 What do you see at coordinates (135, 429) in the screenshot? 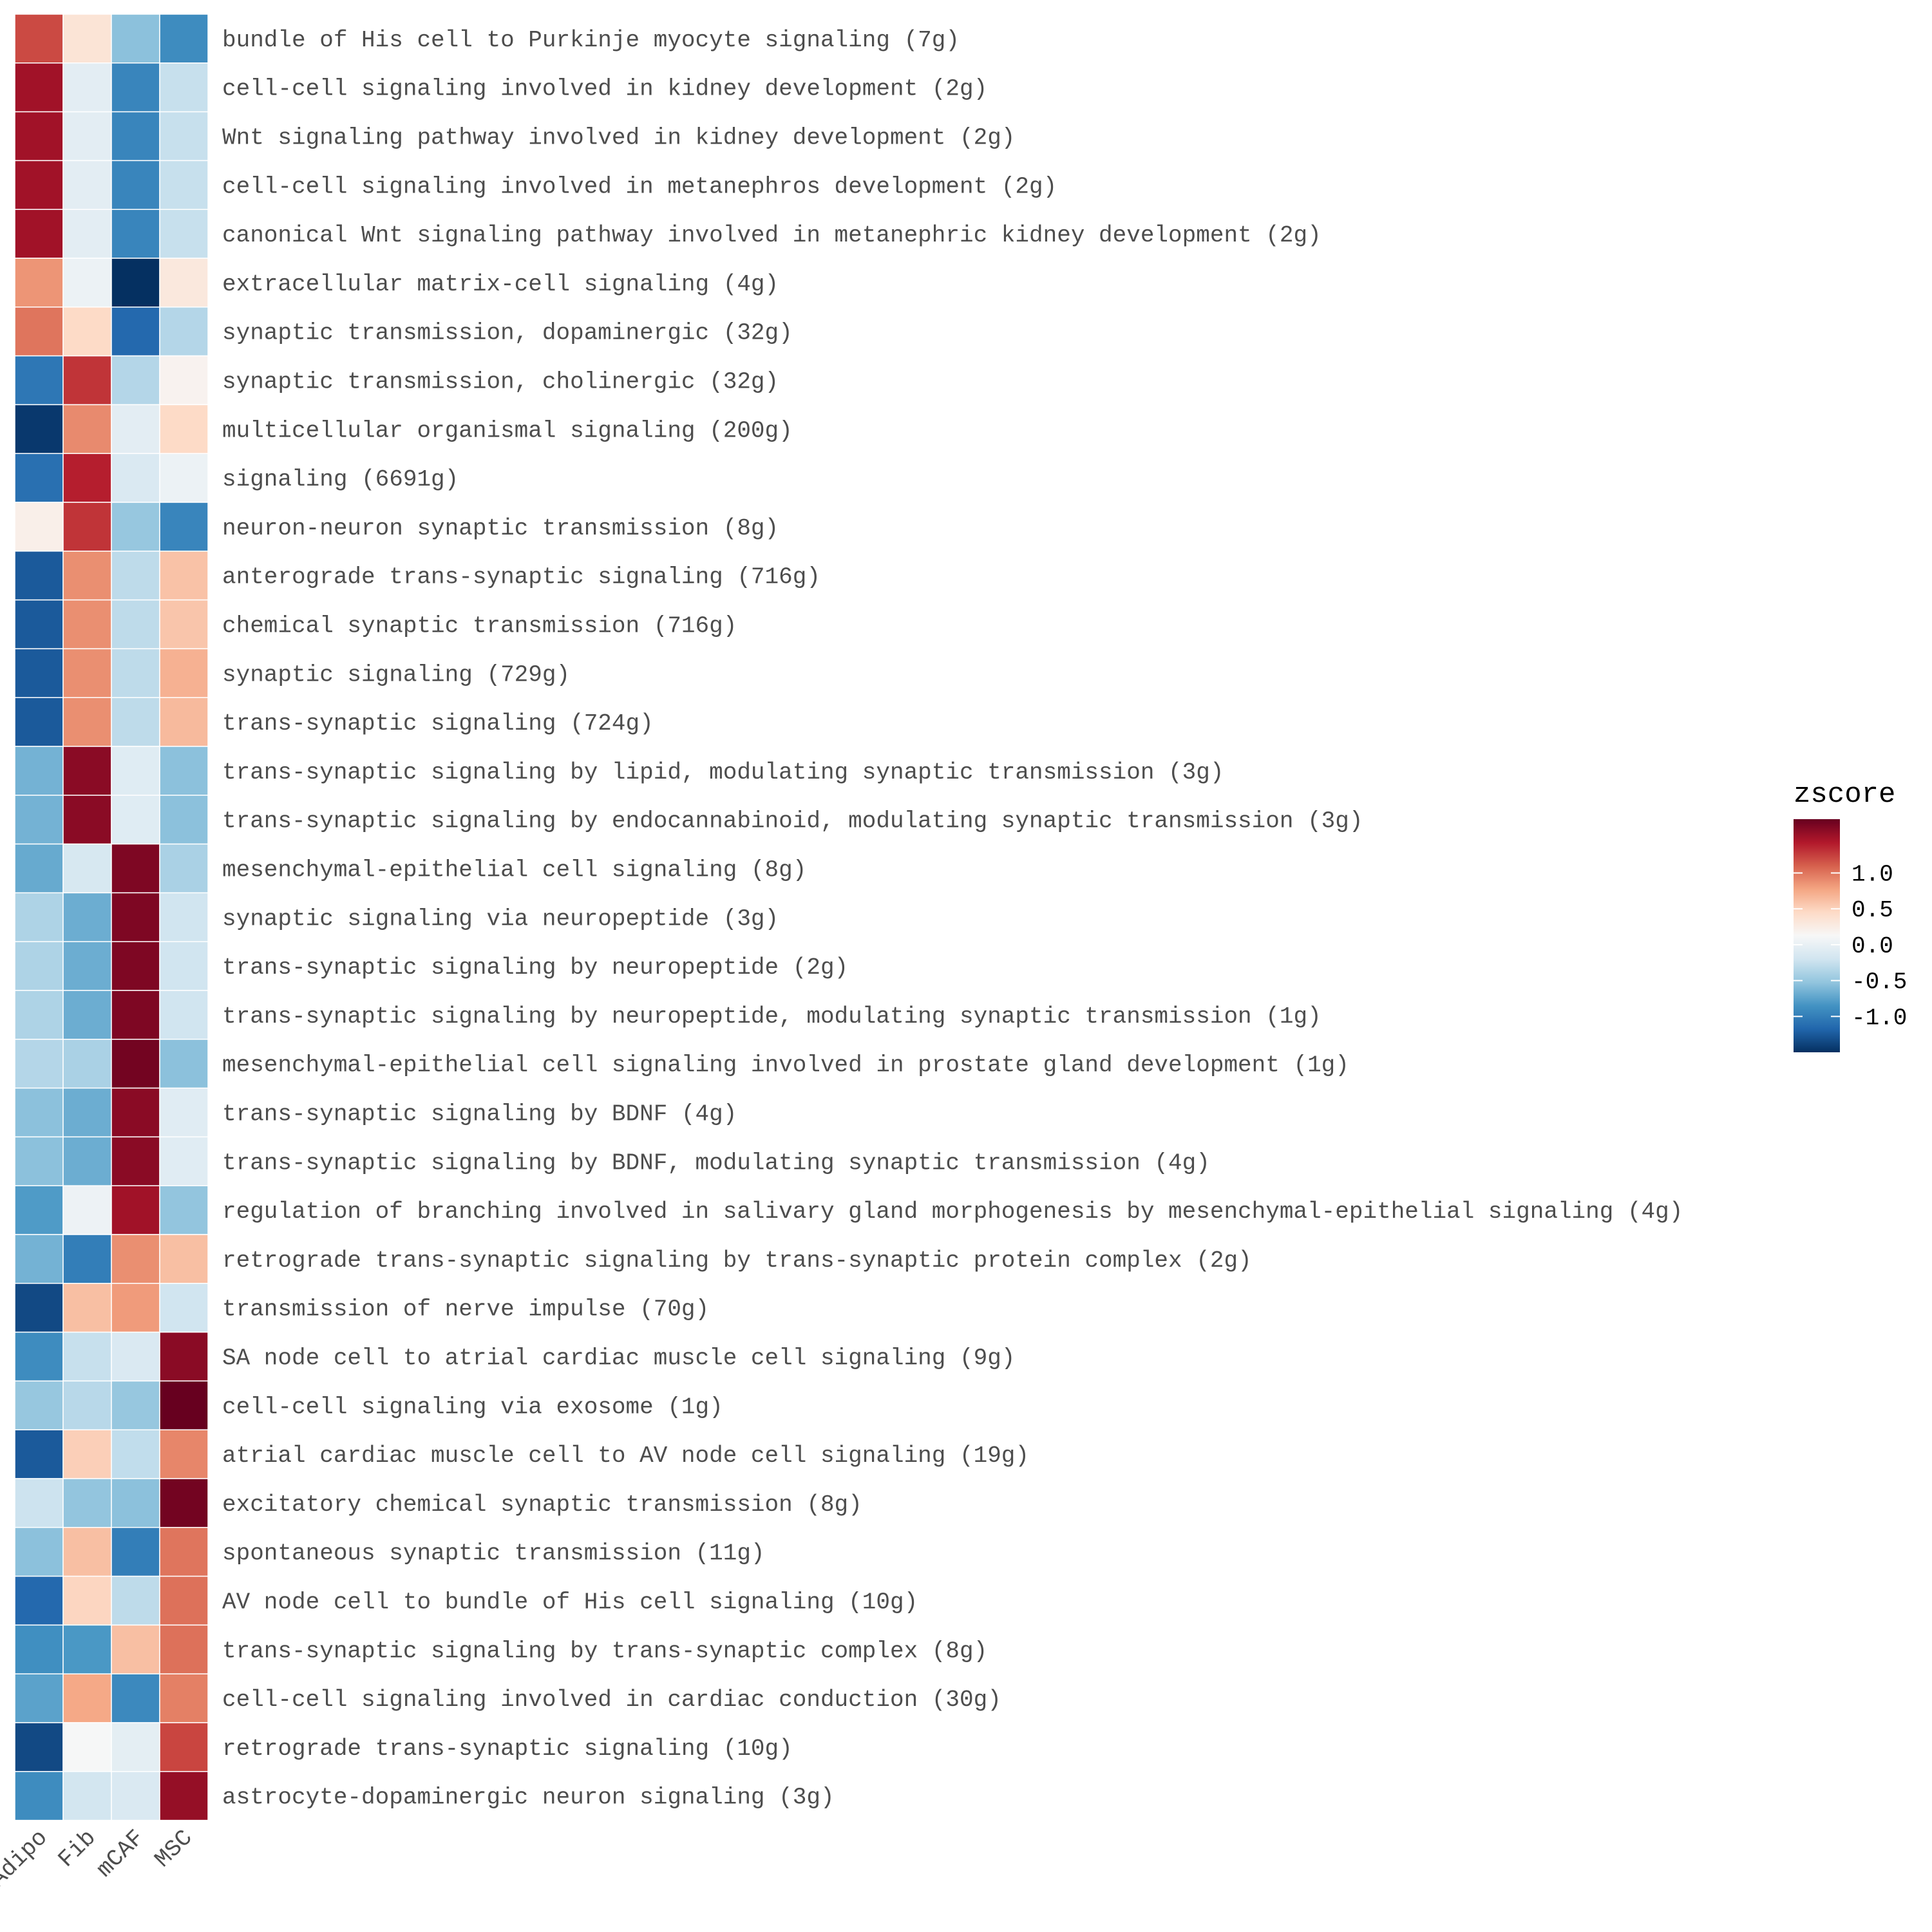
I see `heatmap-cell-r9-mcaf` at bounding box center [135, 429].